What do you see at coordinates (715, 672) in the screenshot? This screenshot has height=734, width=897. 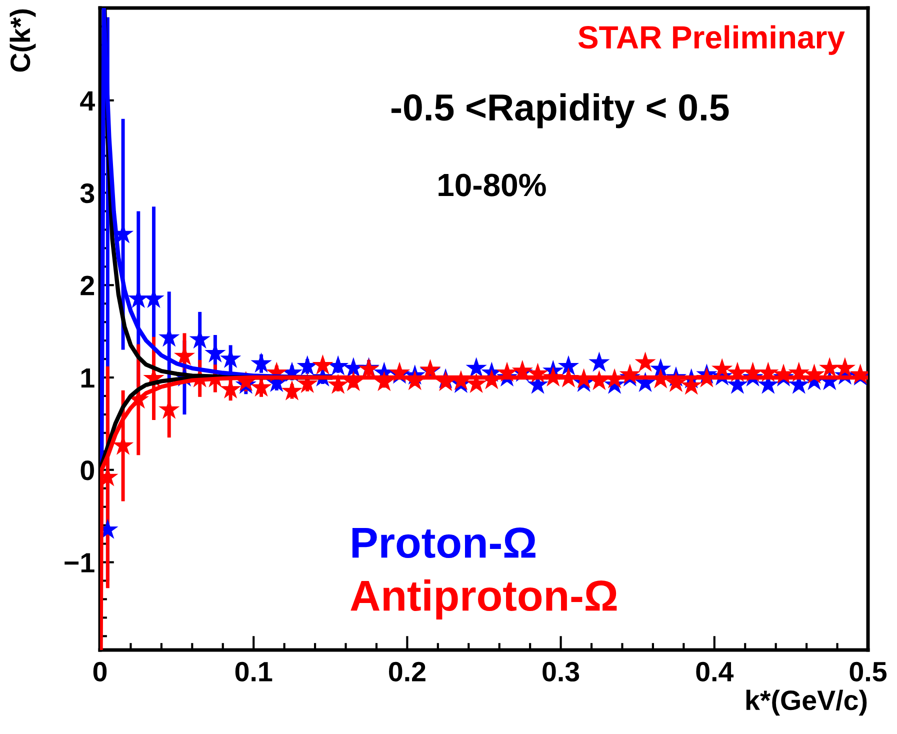 I see `x-tick-label: 0.4` at bounding box center [715, 672].